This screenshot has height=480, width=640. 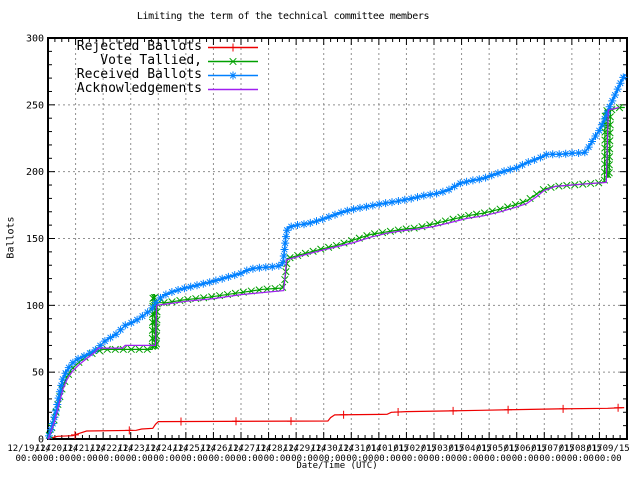 What do you see at coordinates (304, 449) in the screenshot?
I see `x-tick-date: 12/29/14` at bounding box center [304, 449].